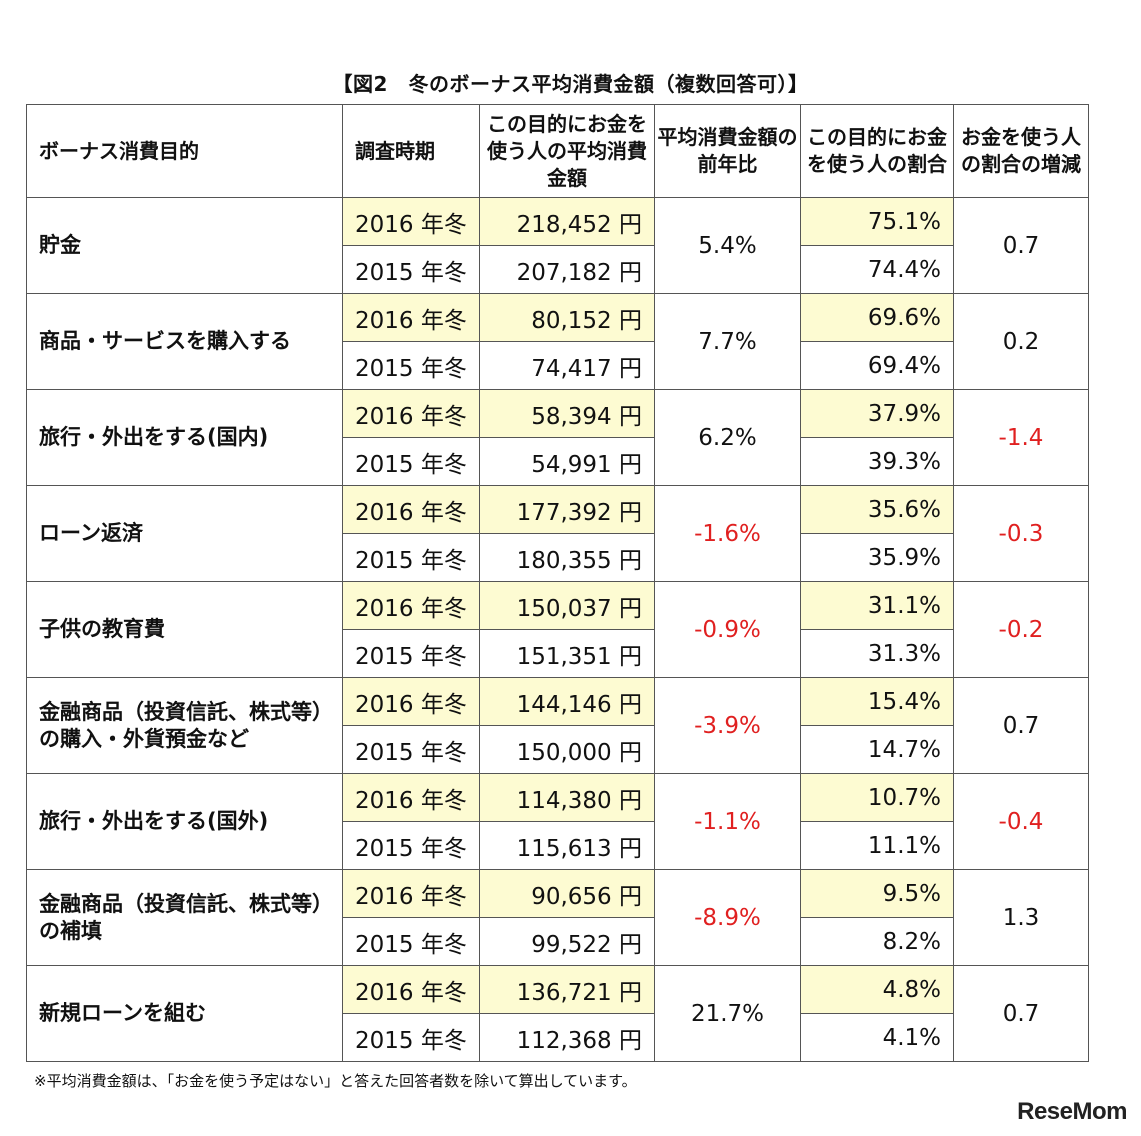 Image resolution: width=1141 pixels, height=1136 pixels. What do you see at coordinates (1021, 917) in the screenshot?
I see `share-change-cell: 1.3` at bounding box center [1021, 917].